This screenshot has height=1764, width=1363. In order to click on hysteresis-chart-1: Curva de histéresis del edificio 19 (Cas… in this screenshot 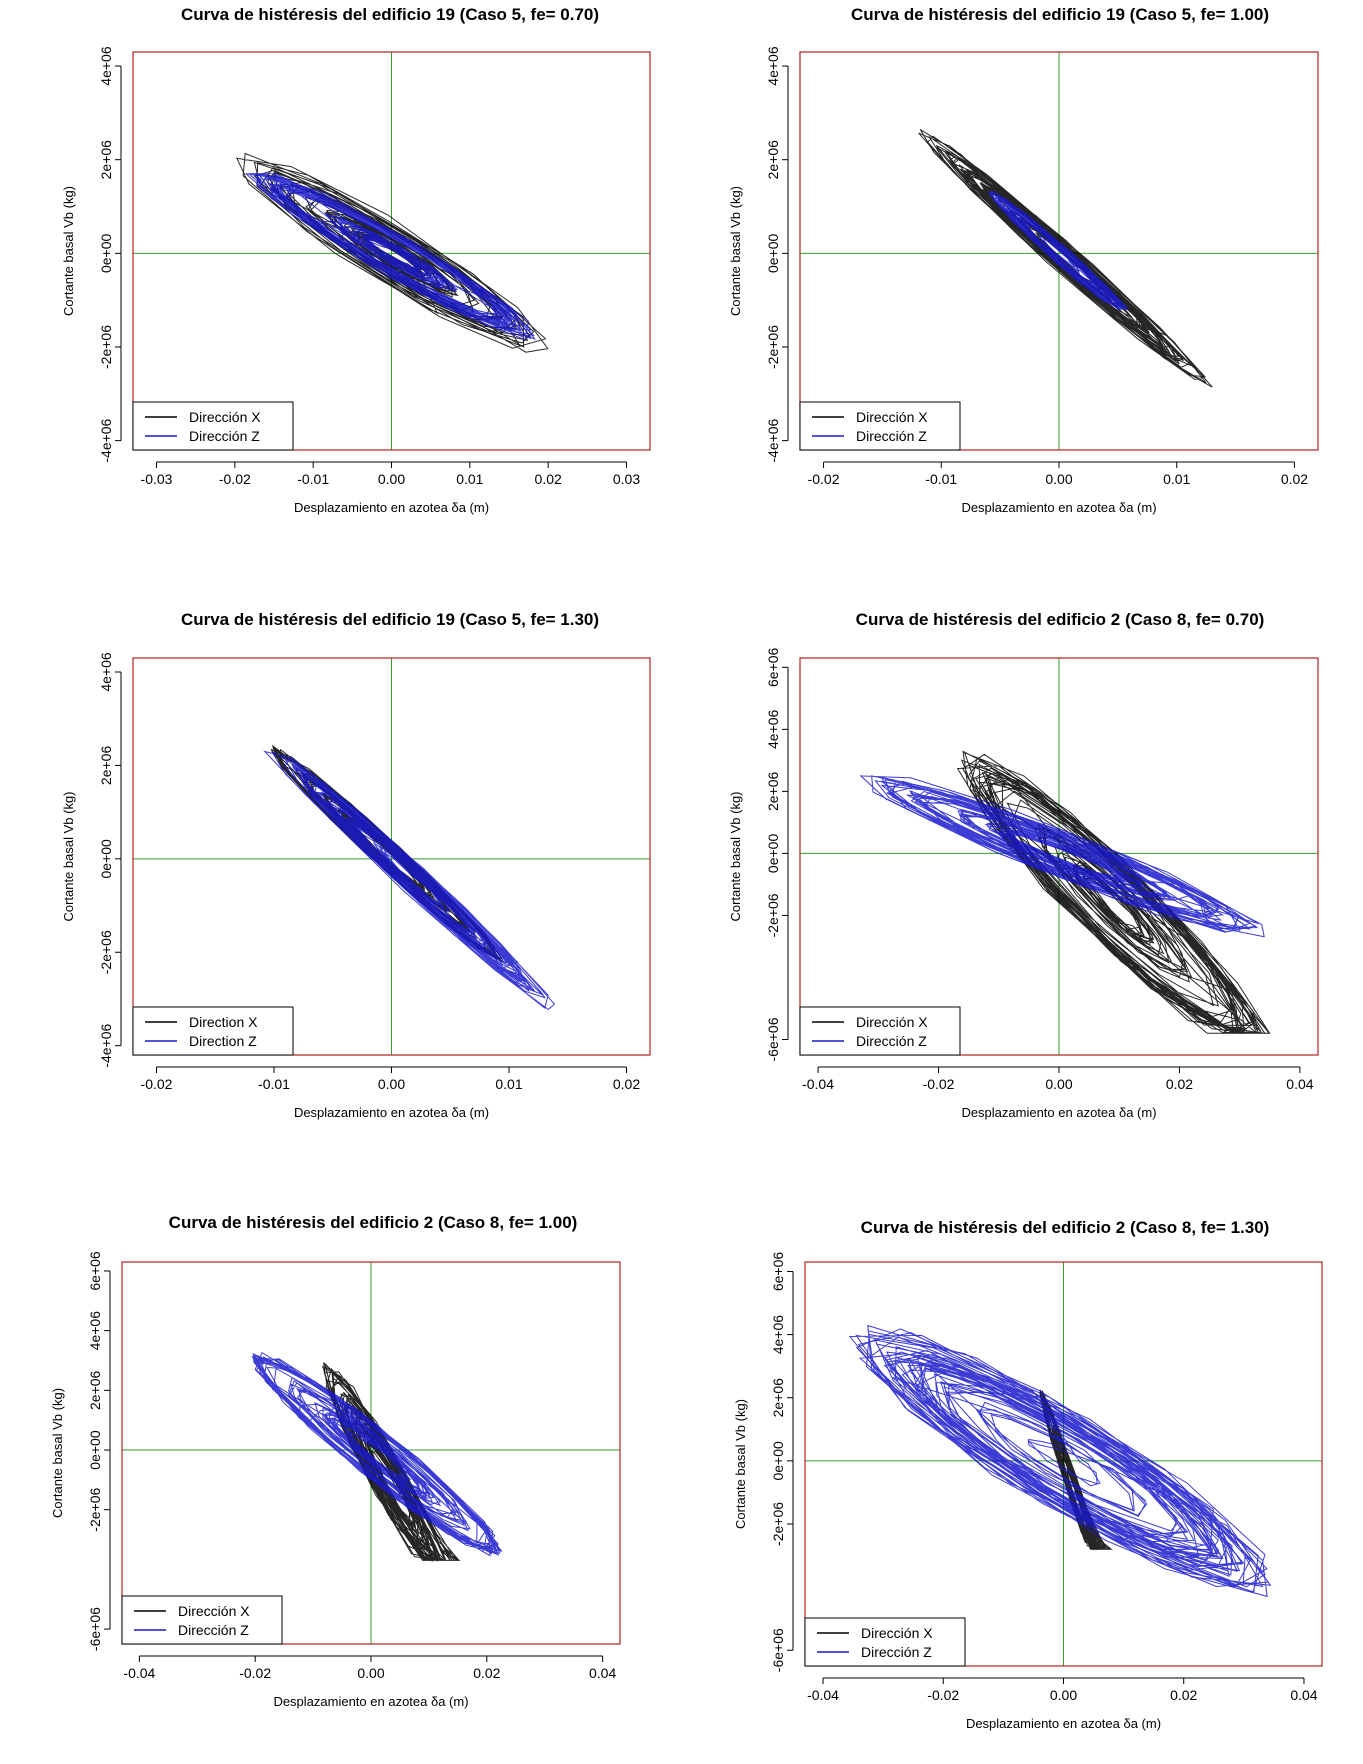, I will do `click(356, 260)`.